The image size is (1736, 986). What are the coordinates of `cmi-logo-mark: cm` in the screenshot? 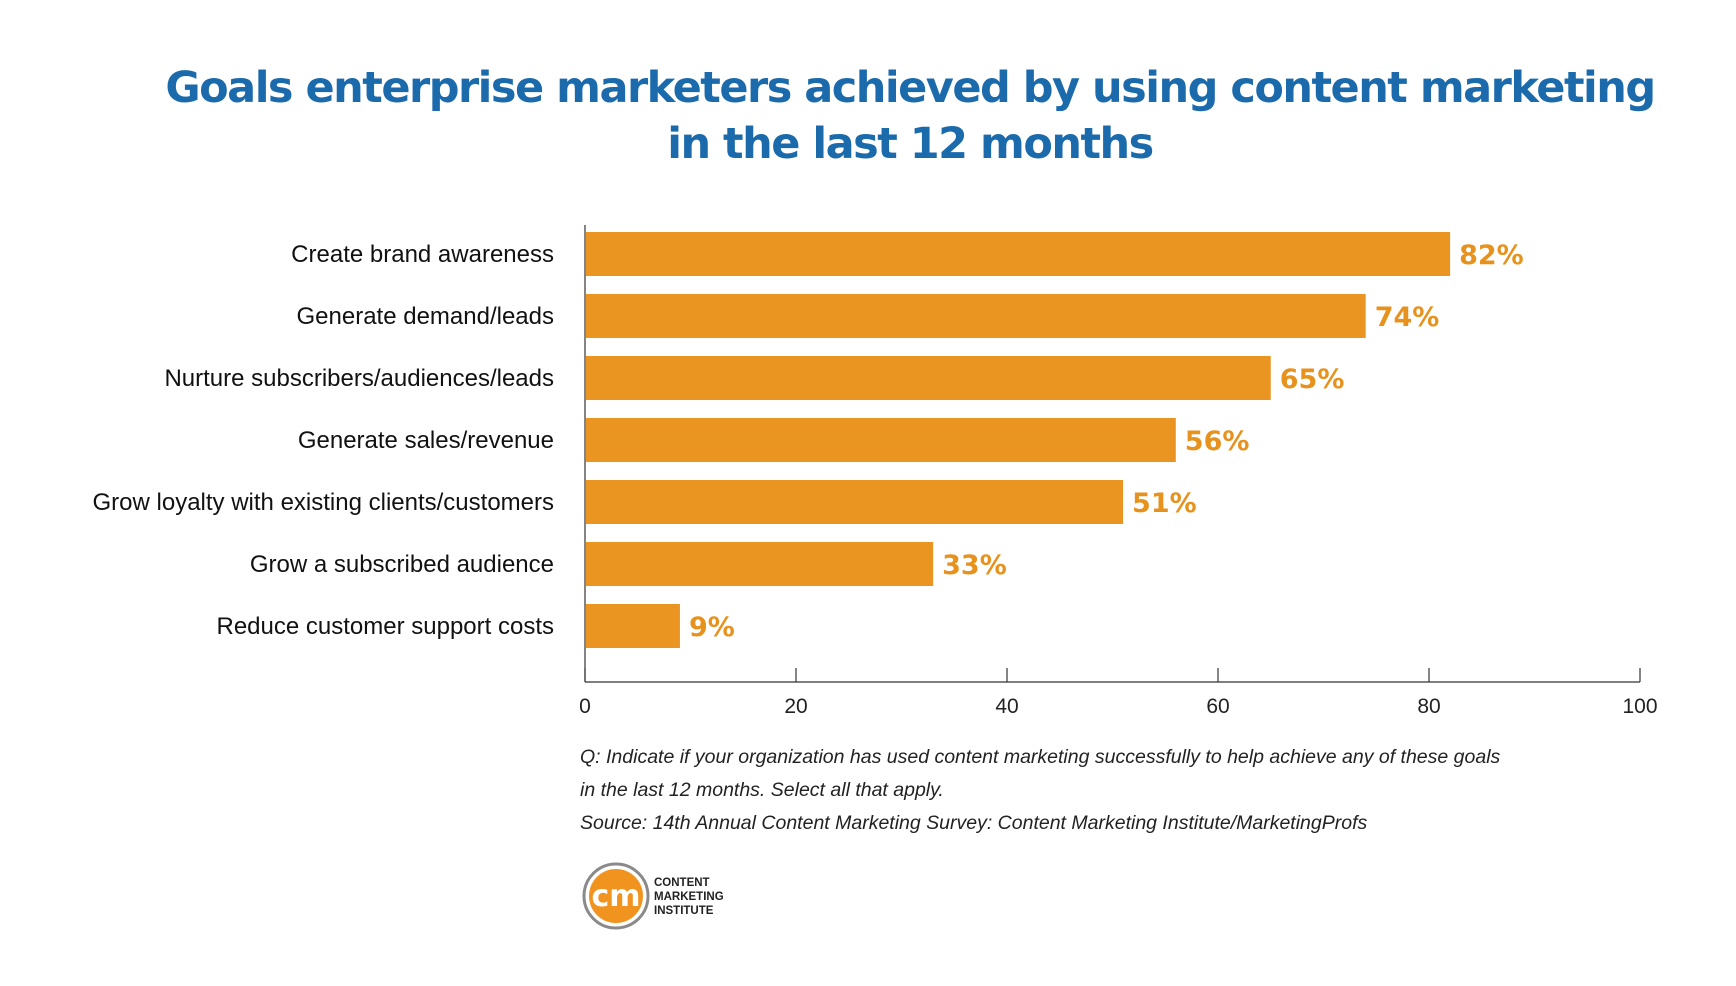 It's located at (615, 896).